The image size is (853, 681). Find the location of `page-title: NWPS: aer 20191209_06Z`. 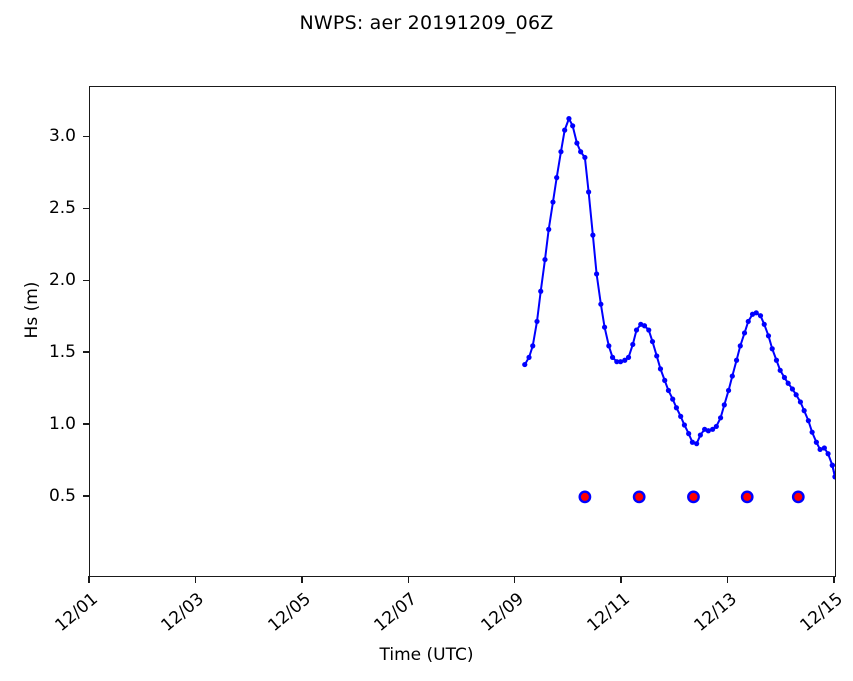

page-title: NWPS: aer 20191209_06Z is located at coordinates (426, 23).